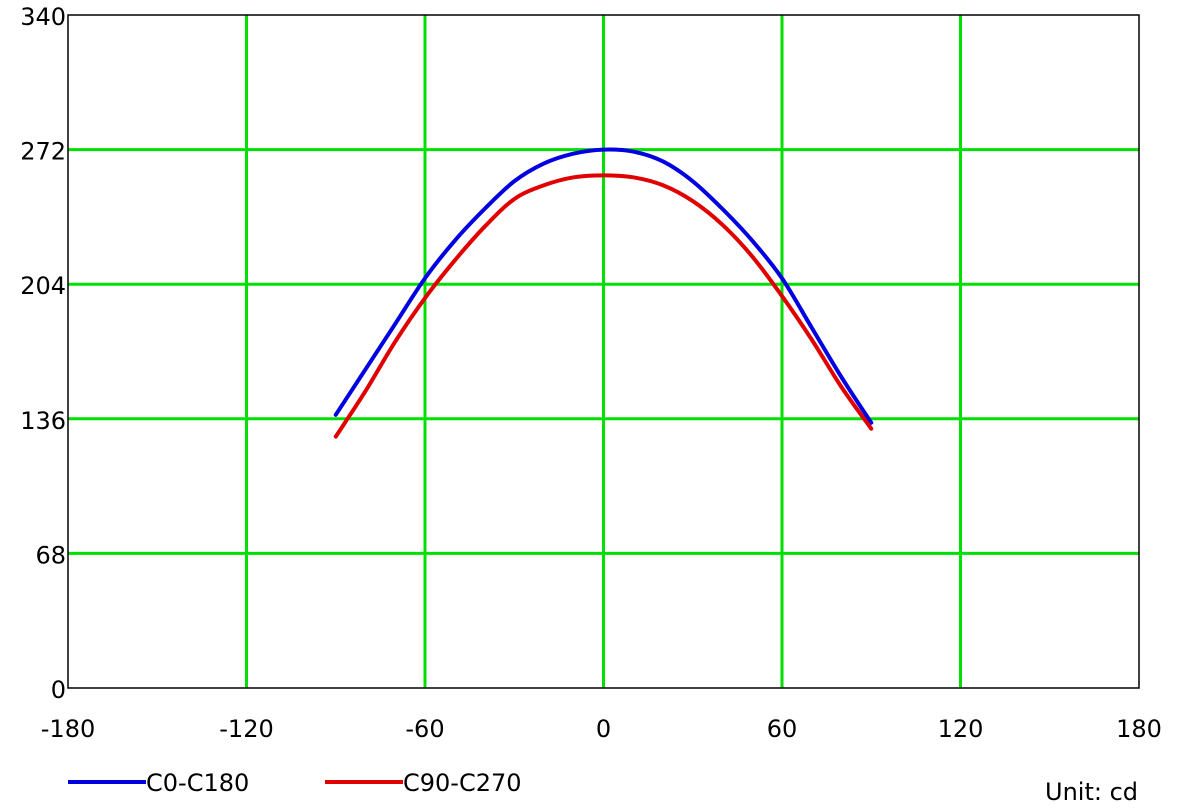 This screenshot has width=1181, height=808. Describe the element at coordinates (58, 690) in the screenshot. I see `y-tick-label: 0` at that location.